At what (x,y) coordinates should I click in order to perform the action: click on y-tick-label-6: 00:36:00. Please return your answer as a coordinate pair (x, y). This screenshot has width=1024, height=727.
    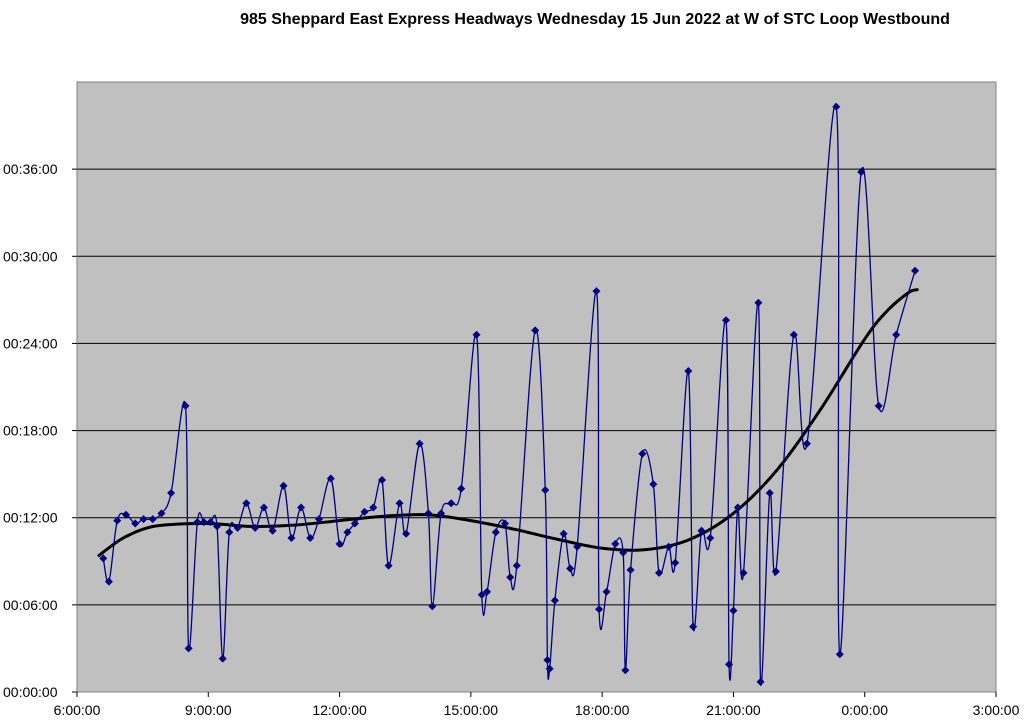
    Looking at the image, I should click on (30, 169).